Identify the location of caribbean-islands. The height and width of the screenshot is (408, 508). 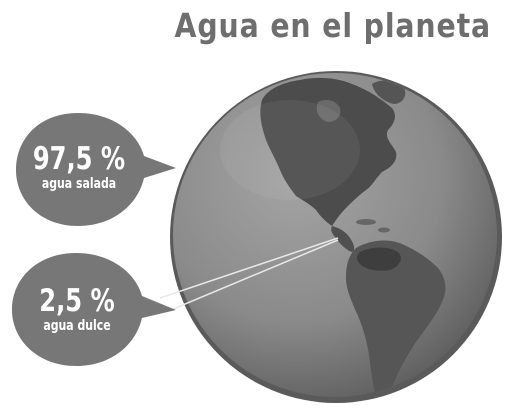
(366, 222).